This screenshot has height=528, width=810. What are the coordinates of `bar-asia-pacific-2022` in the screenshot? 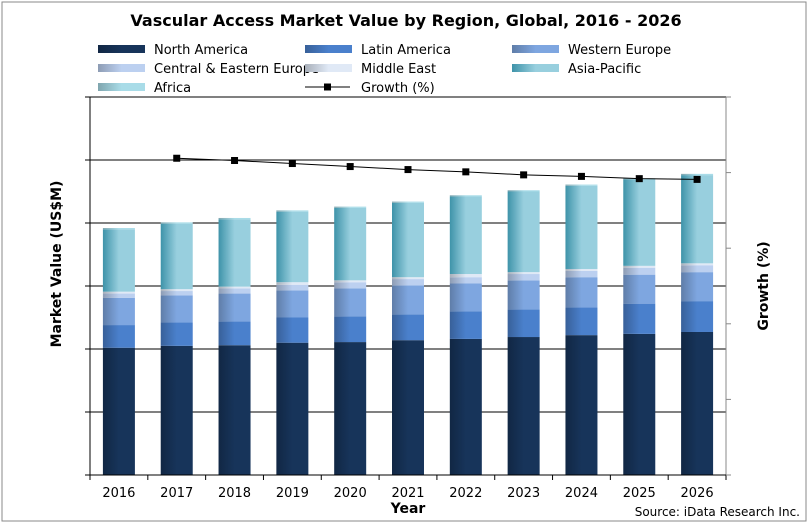 It's located at (465, 235).